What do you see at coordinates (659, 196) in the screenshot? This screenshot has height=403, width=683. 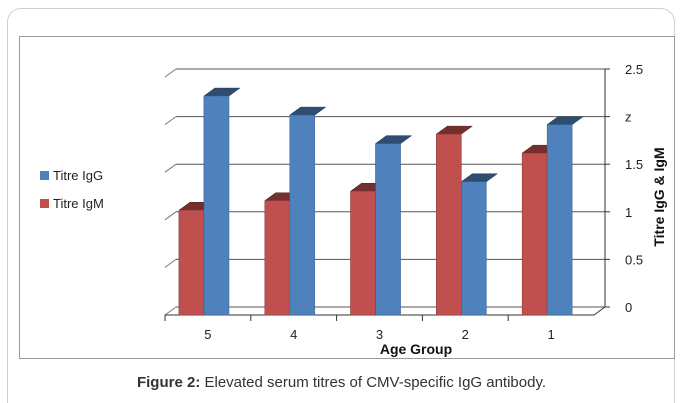 I see `y-axis-title: Titre IgG & IgM` at bounding box center [659, 196].